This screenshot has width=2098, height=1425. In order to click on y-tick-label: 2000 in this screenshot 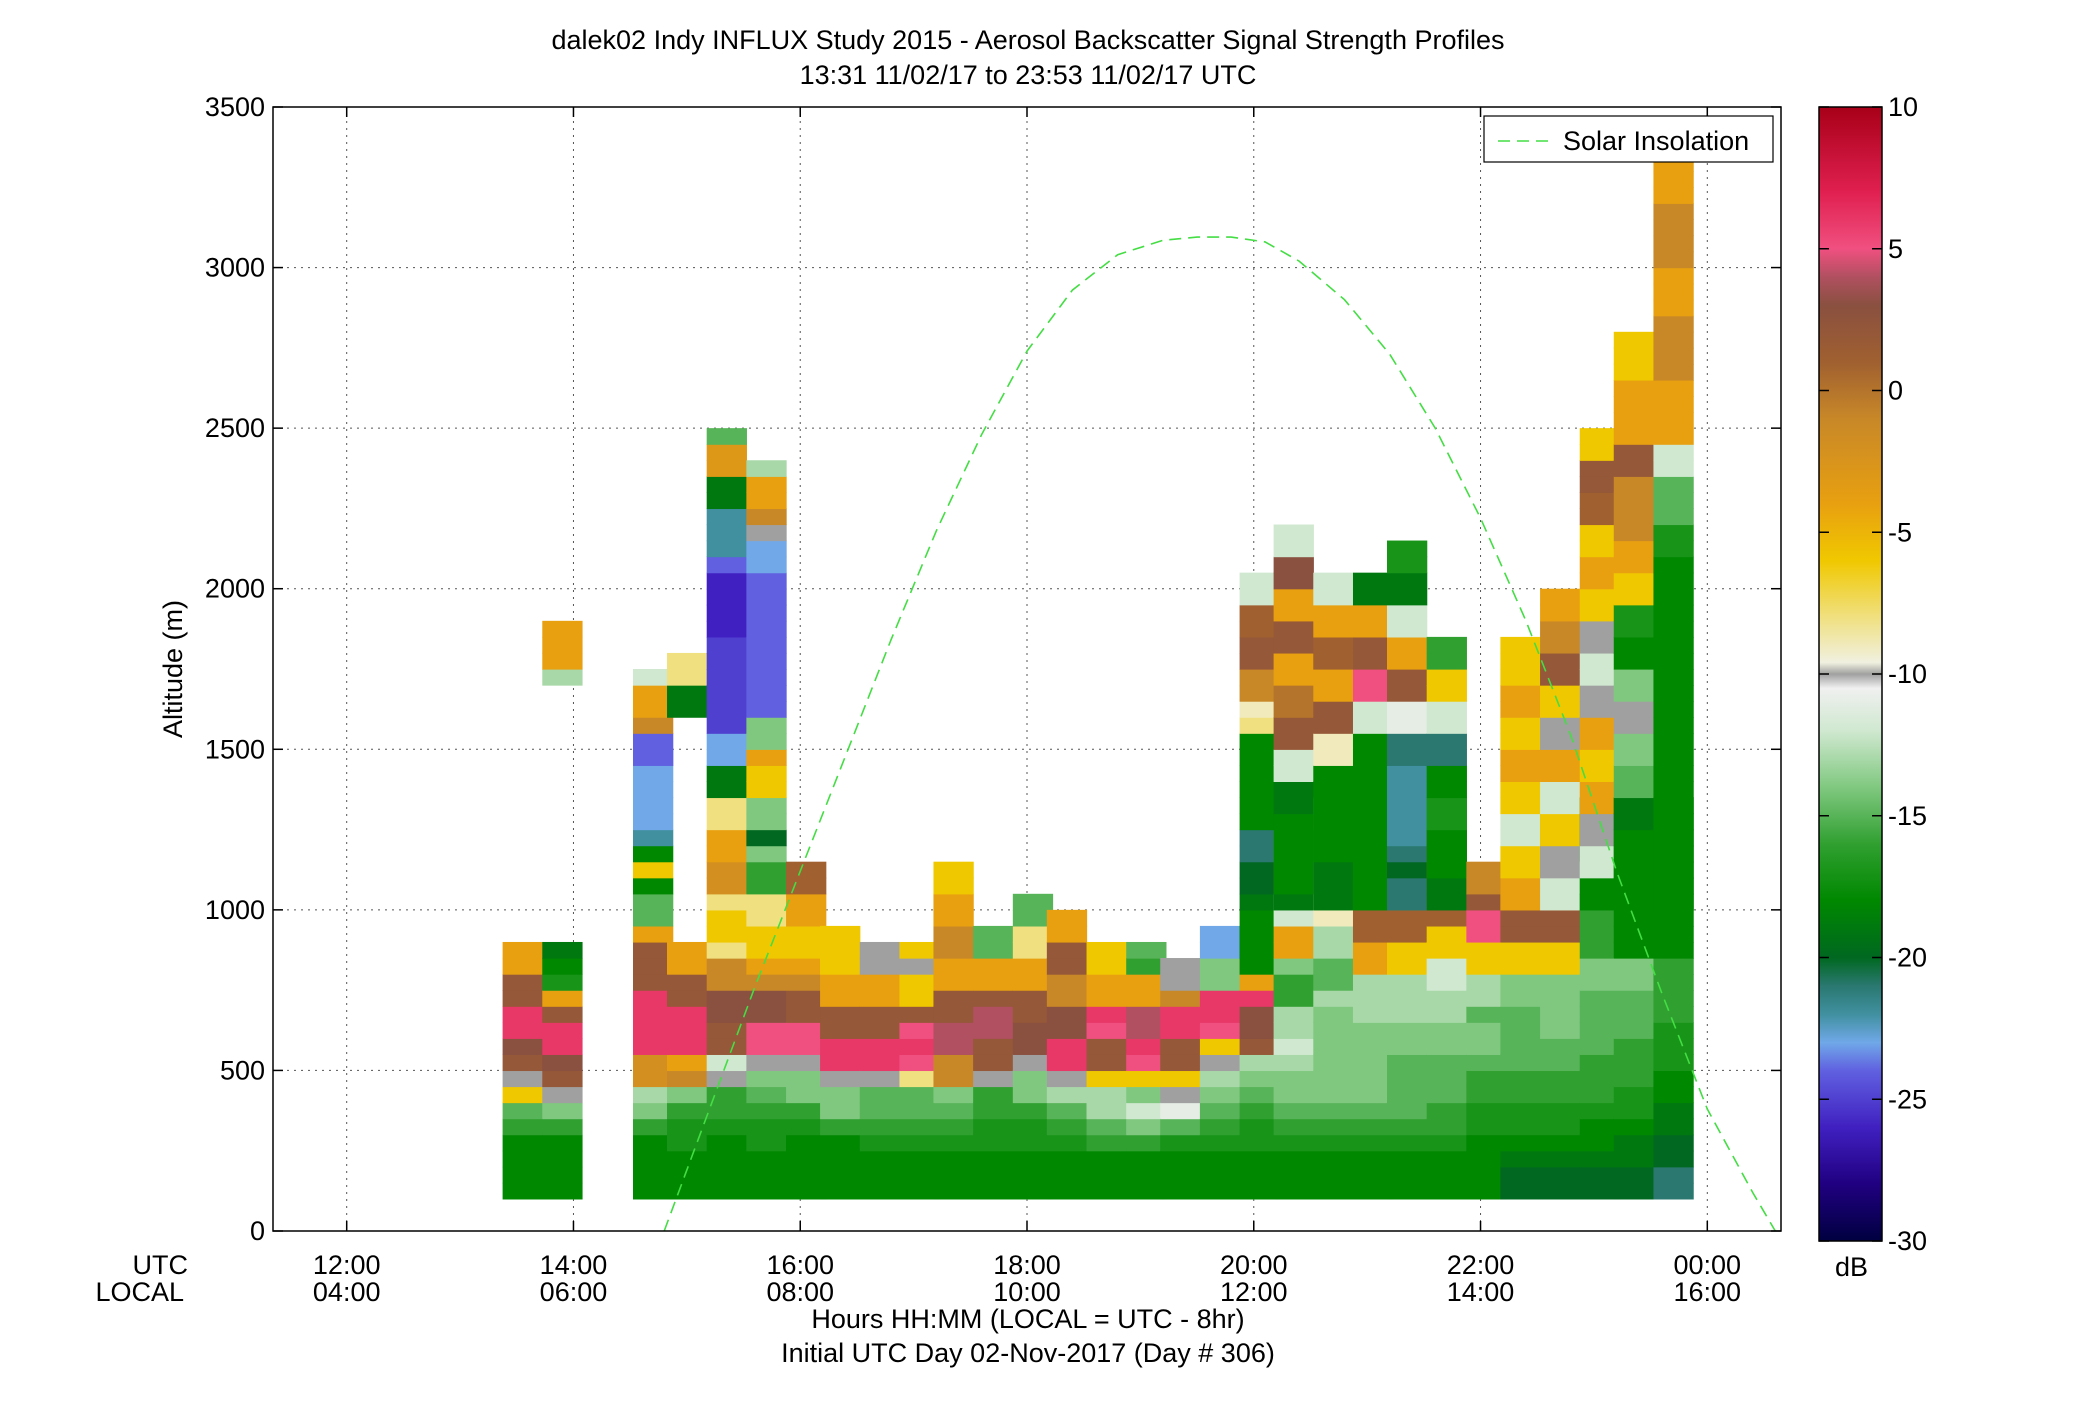, I will do `click(235, 589)`.